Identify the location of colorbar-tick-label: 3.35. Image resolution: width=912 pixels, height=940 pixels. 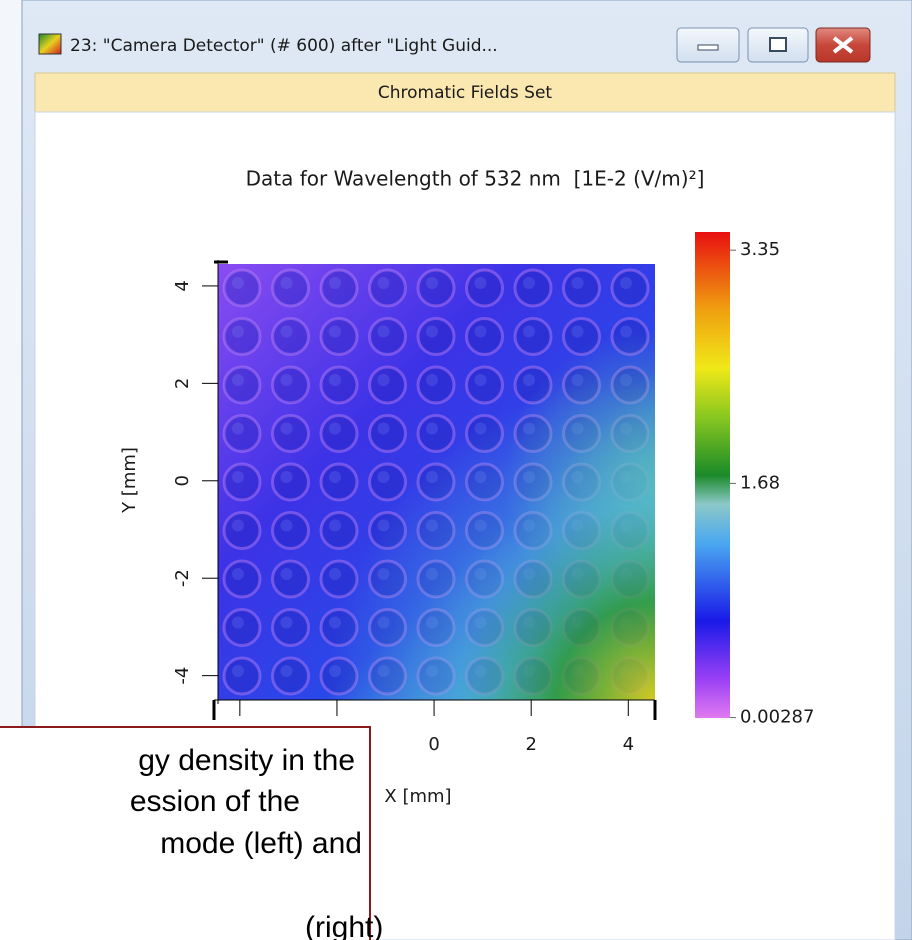
(760, 249).